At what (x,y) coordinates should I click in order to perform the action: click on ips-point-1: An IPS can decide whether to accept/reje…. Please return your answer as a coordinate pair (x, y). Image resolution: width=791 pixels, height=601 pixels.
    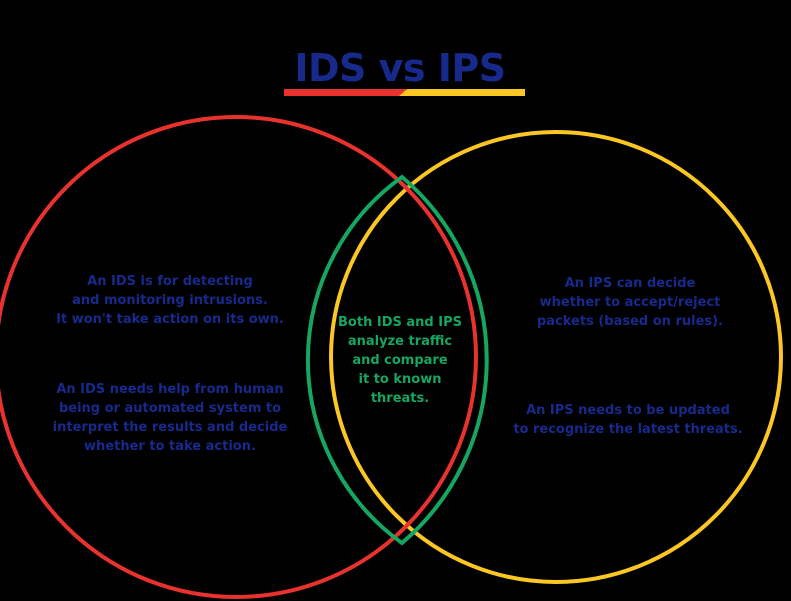
    Looking at the image, I should click on (630, 302).